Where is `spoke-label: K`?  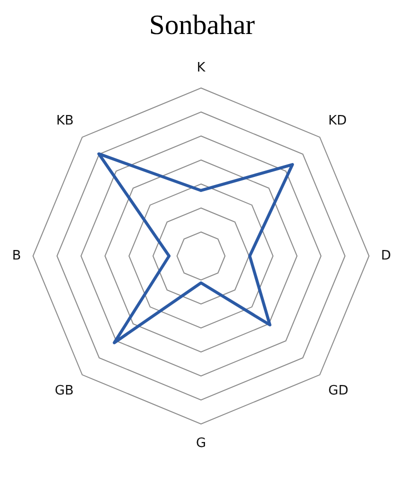 spoke-label: K is located at coordinates (201, 68).